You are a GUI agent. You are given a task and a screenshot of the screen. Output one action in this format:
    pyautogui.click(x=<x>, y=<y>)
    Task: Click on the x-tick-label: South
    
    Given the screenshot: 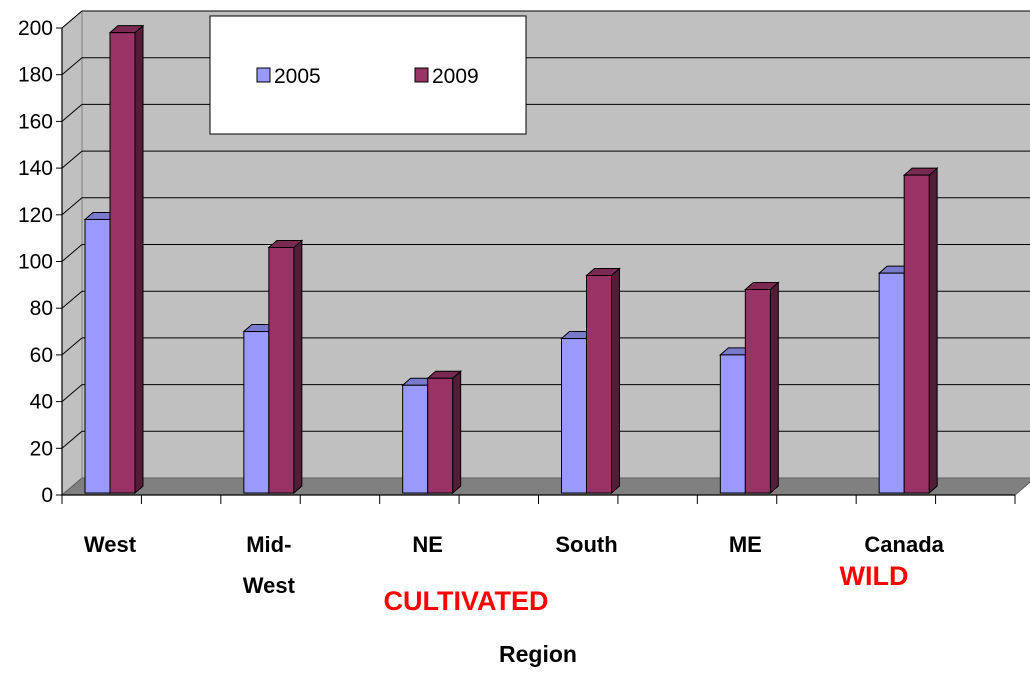 What is the action you would take?
    pyautogui.click(x=586, y=544)
    